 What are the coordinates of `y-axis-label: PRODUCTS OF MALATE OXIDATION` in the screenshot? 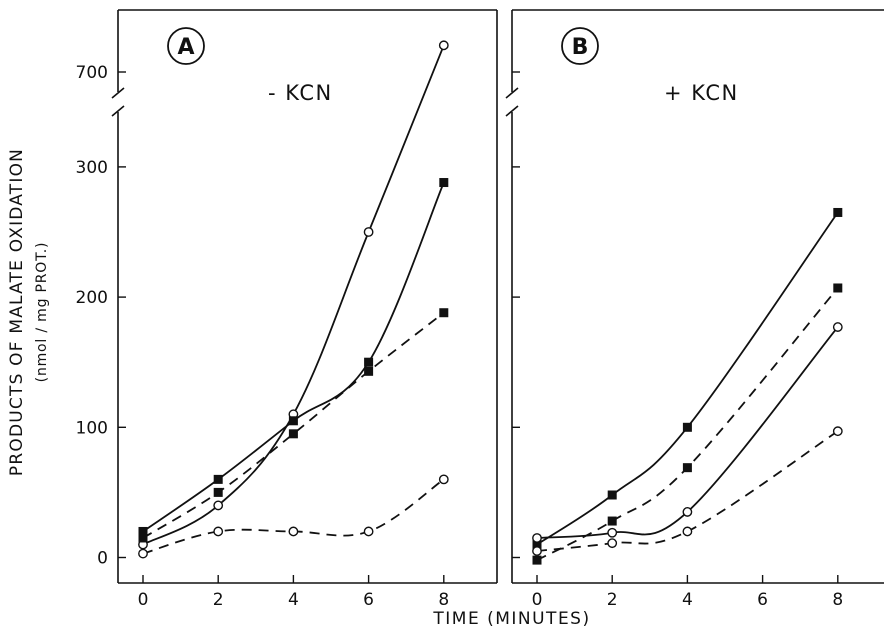 It's located at (17, 312).